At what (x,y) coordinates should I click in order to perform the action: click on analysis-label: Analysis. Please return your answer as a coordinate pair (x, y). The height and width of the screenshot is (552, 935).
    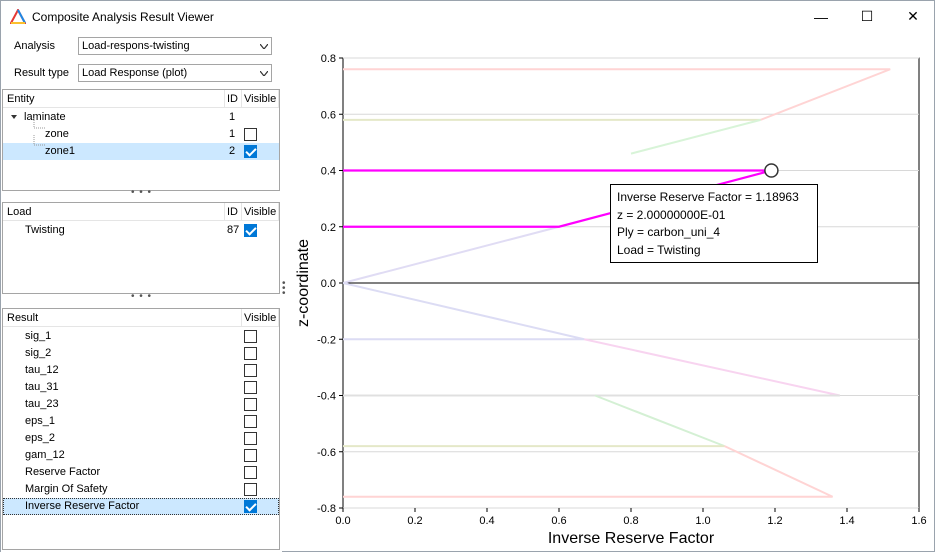
    Looking at the image, I should click on (34, 46).